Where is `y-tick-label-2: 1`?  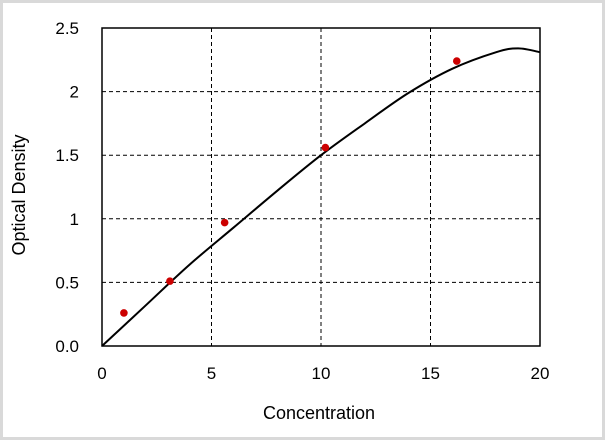 y-tick-label-2: 1 is located at coordinates (74, 219).